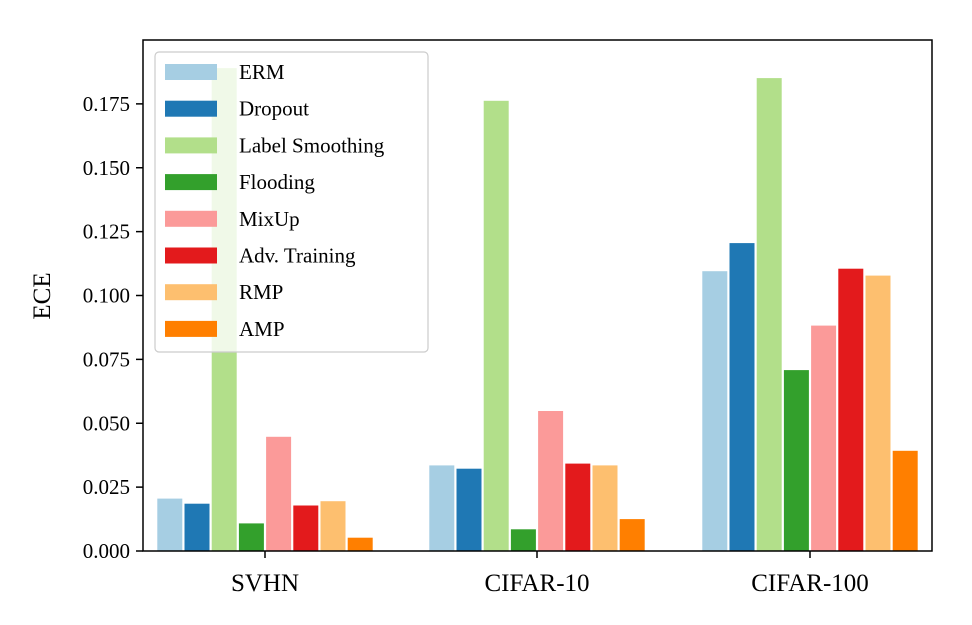  Describe the element at coordinates (312, 145) in the screenshot. I see `legend-label: Label Smoothing` at that location.